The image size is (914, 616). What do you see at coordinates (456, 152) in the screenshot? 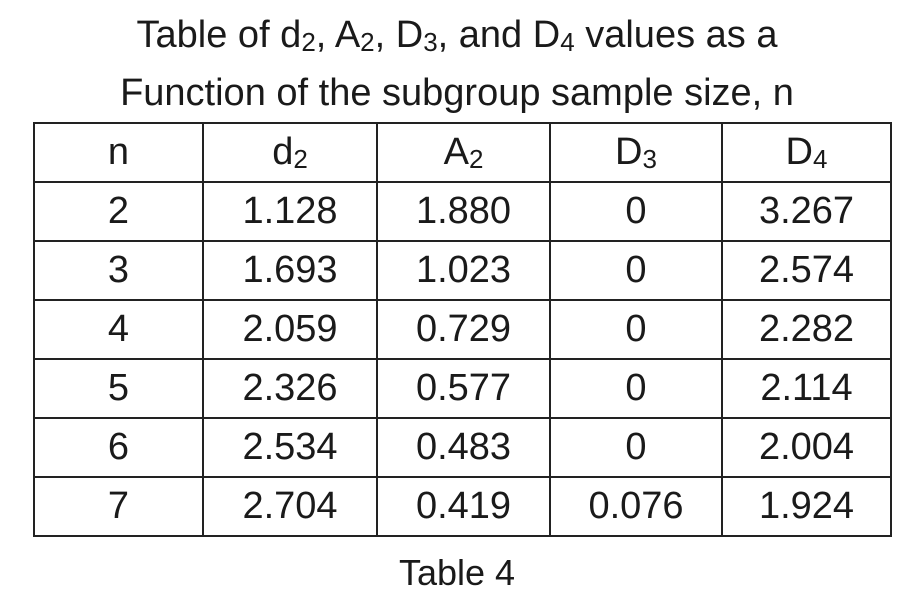
I see `header-symbol: A` at bounding box center [456, 152].